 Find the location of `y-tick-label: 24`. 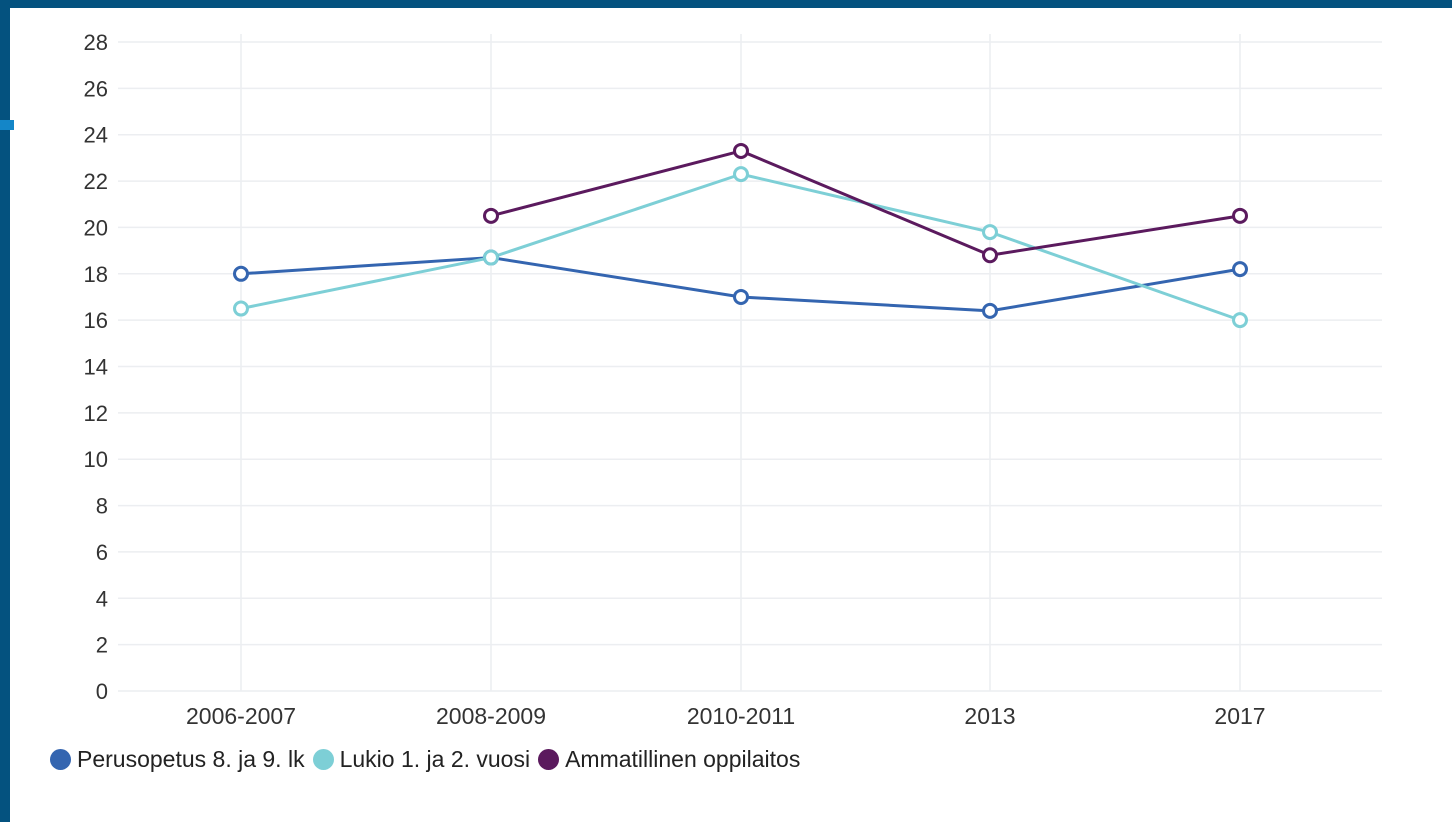

y-tick-label: 24 is located at coordinates (96, 135).